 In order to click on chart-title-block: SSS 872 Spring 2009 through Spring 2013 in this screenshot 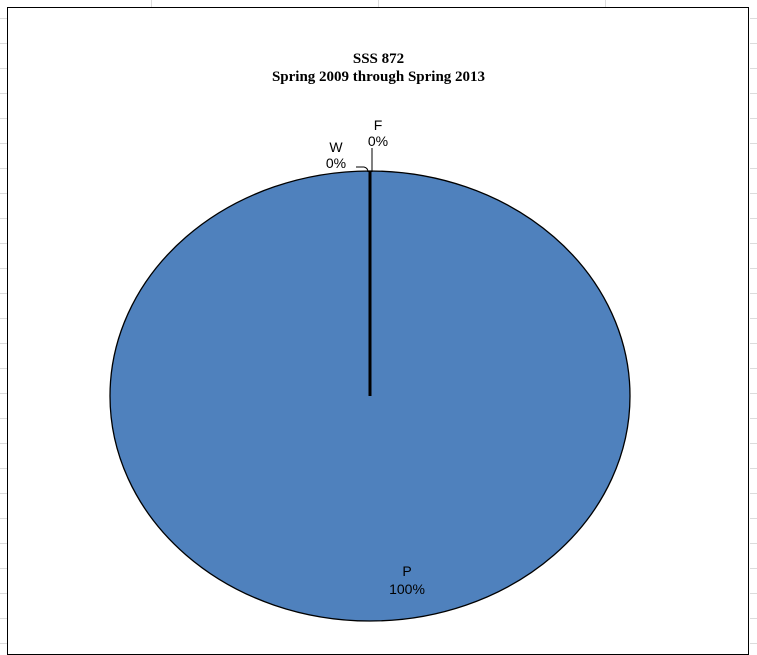, I will do `click(378, 68)`.